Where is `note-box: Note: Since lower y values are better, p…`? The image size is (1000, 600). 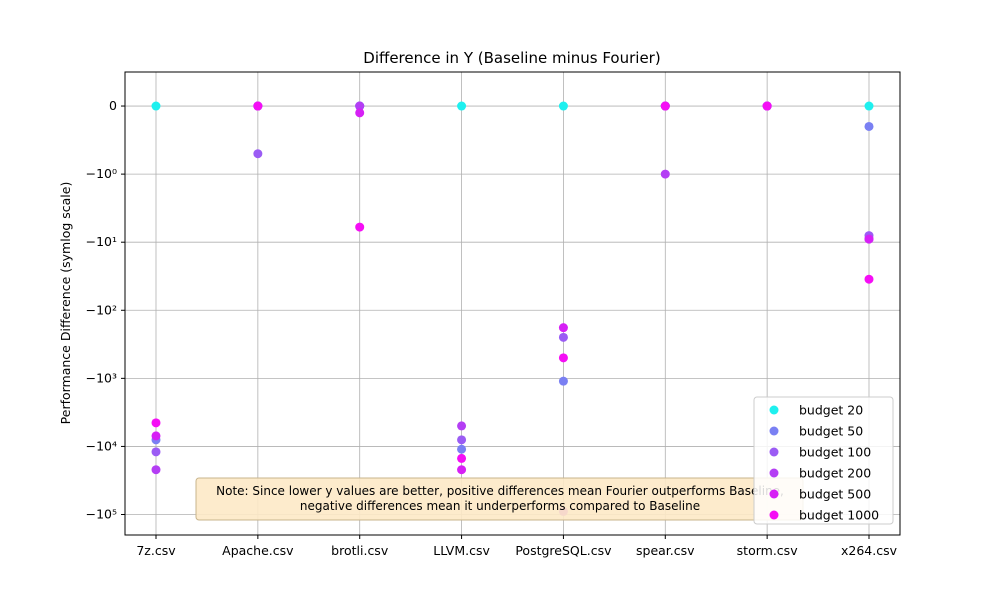
note-box: Note: Since lower y values are better, p… is located at coordinates (499, 499).